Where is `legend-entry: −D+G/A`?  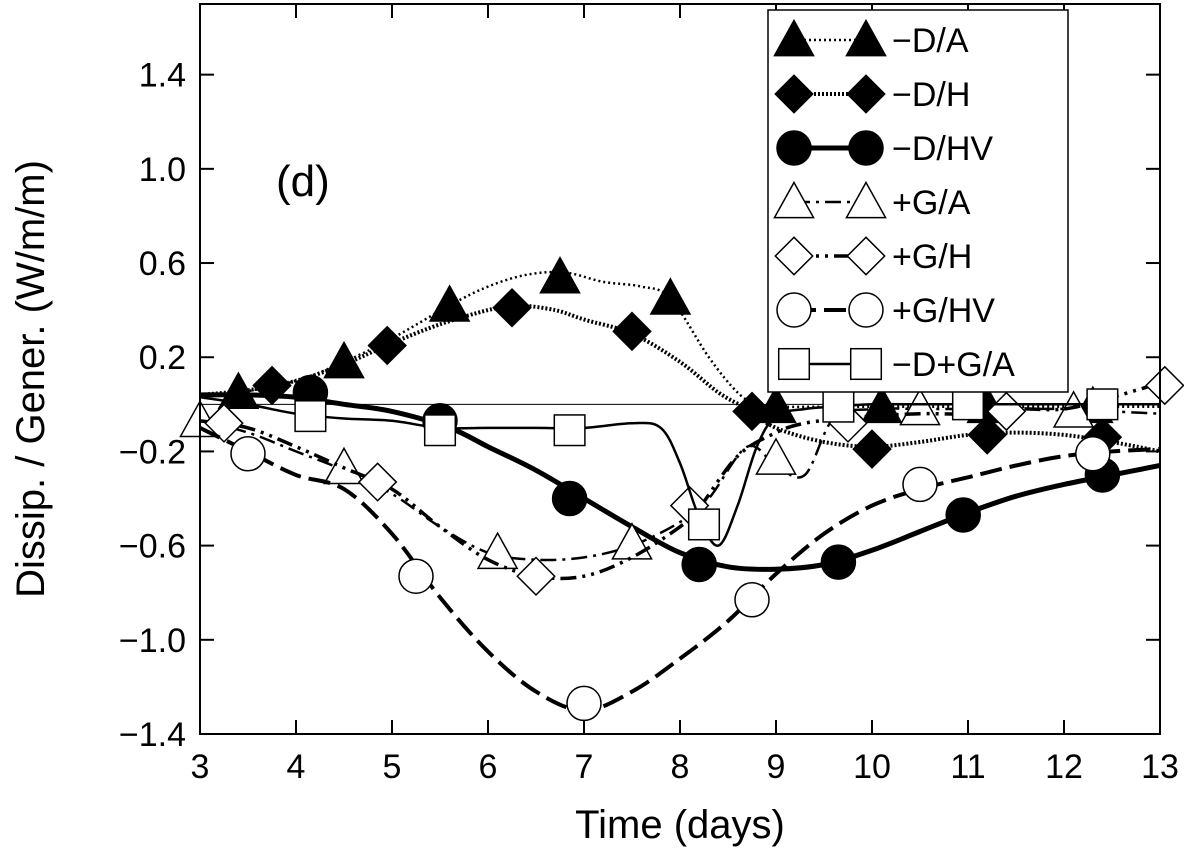 legend-entry: −D+G/A is located at coordinates (896, 365).